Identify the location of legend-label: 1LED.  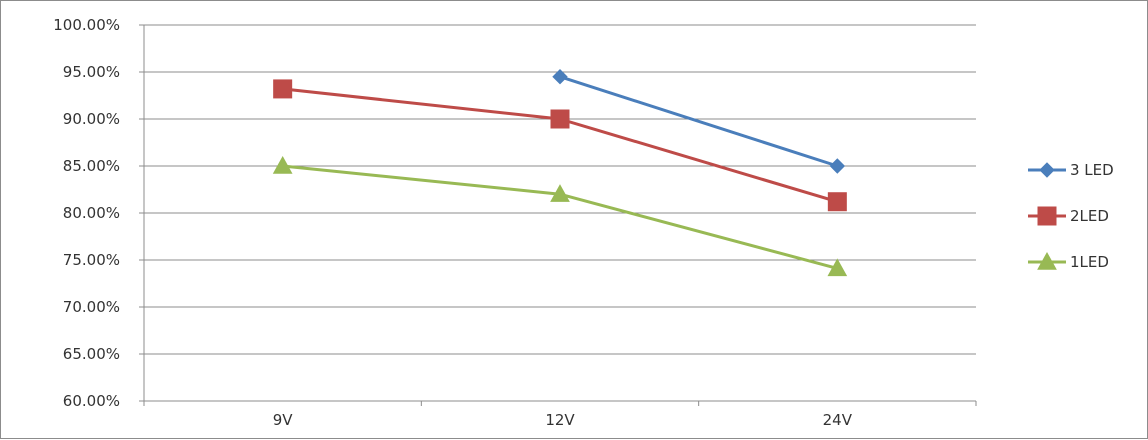
(1089, 262).